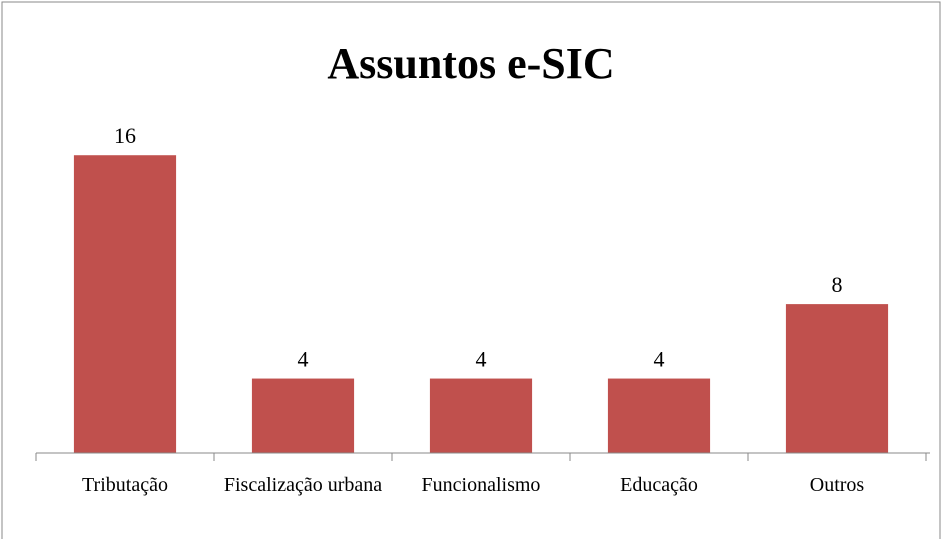 The height and width of the screenshot is (539, 943). I want to click on x-tick-label: Tributação, so click(125, 485).